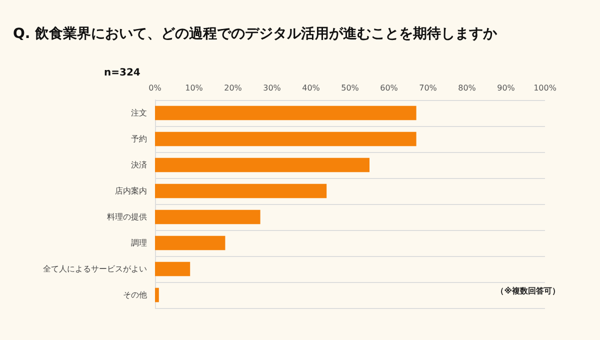  I want to click on x-tick-label: 50%, so click(350, 88).